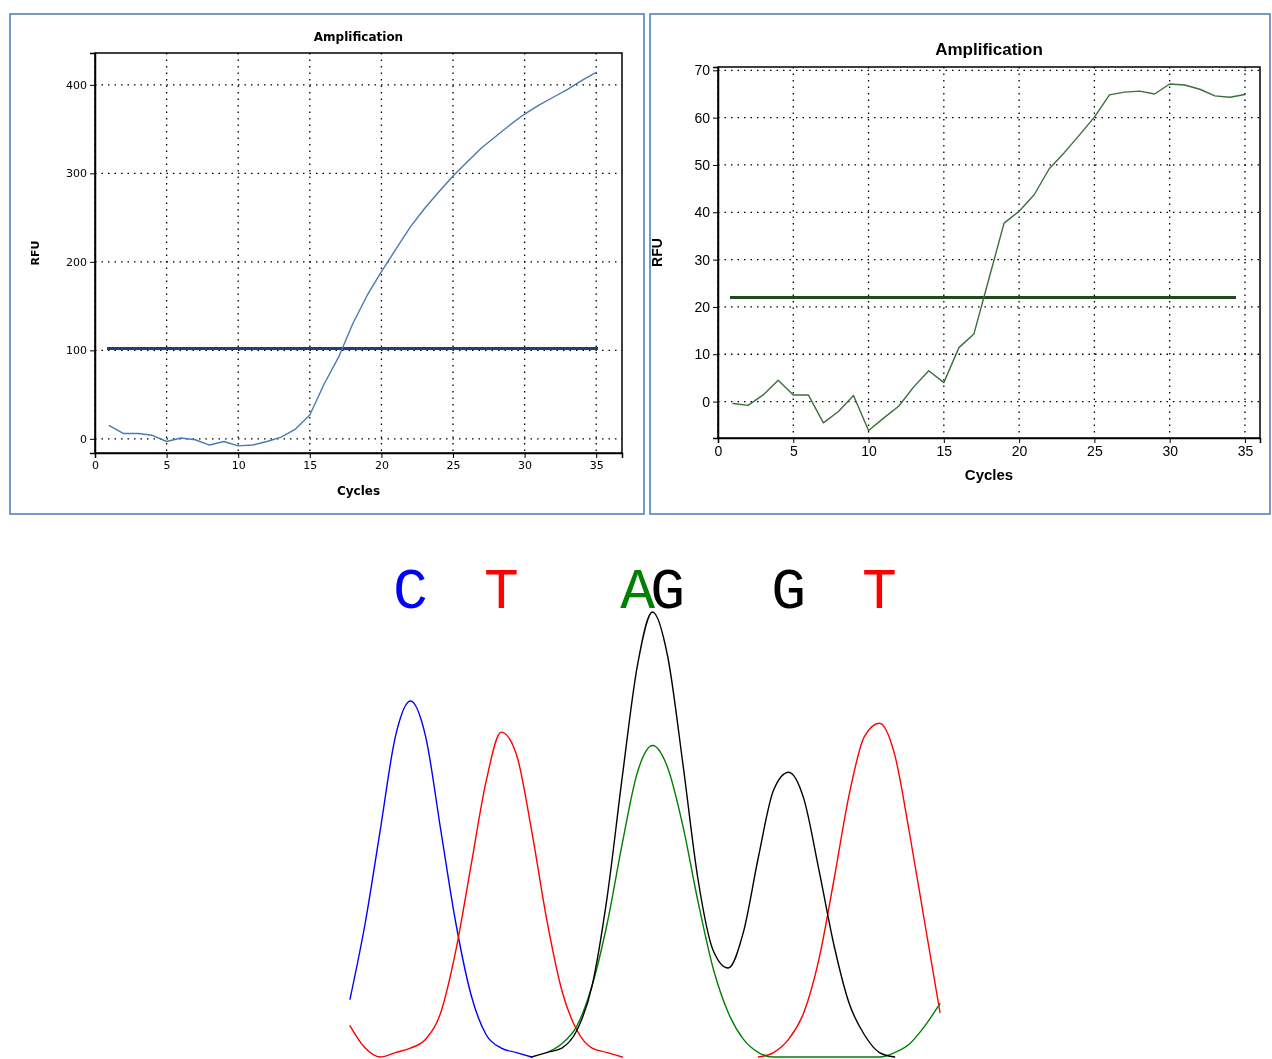 Image resolution: width=1272 pixels, height=1059 pixels. Describe the element at coordinates (76, 262) in the screenshot. I see `y-tick-label: 200` at that location.